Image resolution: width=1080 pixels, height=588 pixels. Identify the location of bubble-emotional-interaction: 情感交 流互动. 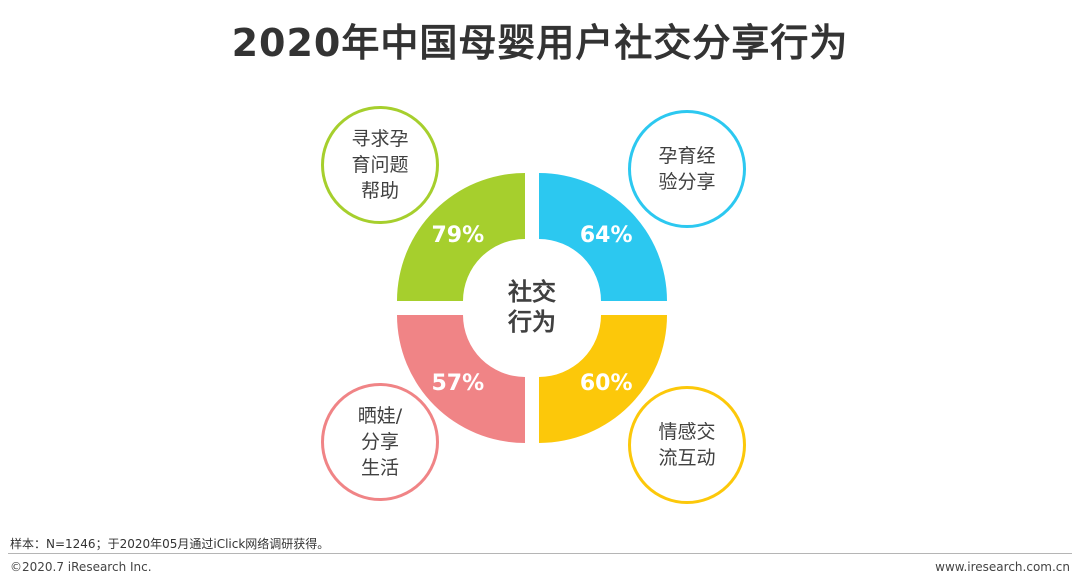
(687, 445).